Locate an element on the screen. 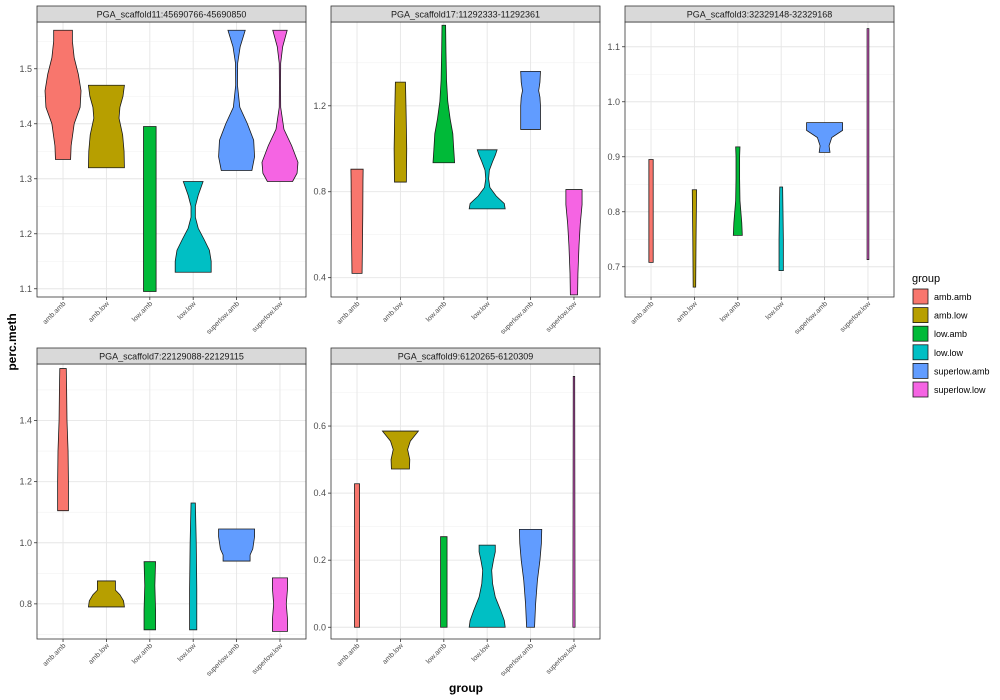 The height and width of the screenshot is (700, 1000). legend-label: low.amb is located at coordinates (950, 334).